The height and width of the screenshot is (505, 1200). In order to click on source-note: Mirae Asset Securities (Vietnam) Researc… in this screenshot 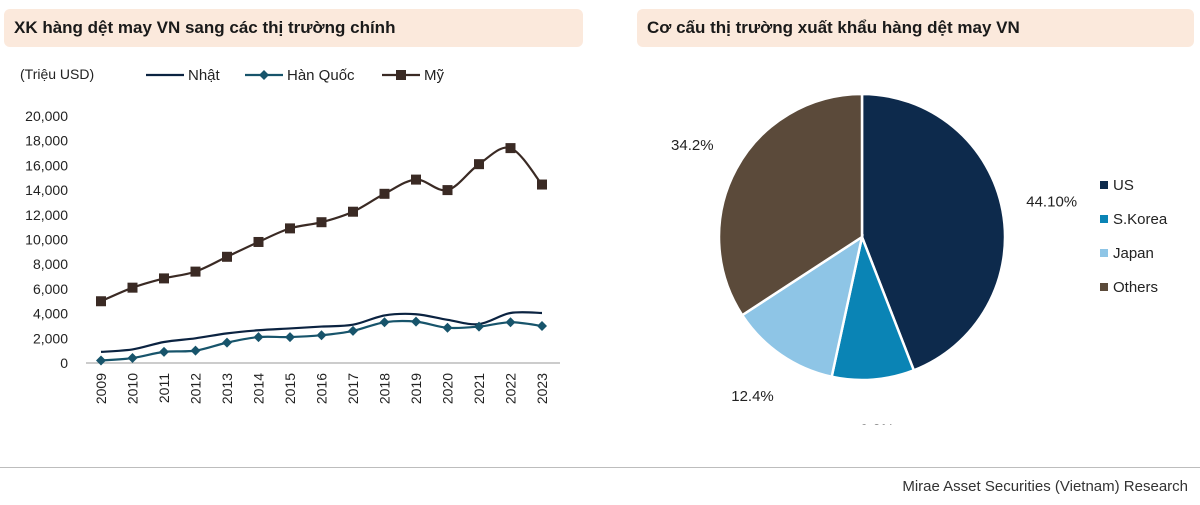, I will do `click(1045, 486)`.